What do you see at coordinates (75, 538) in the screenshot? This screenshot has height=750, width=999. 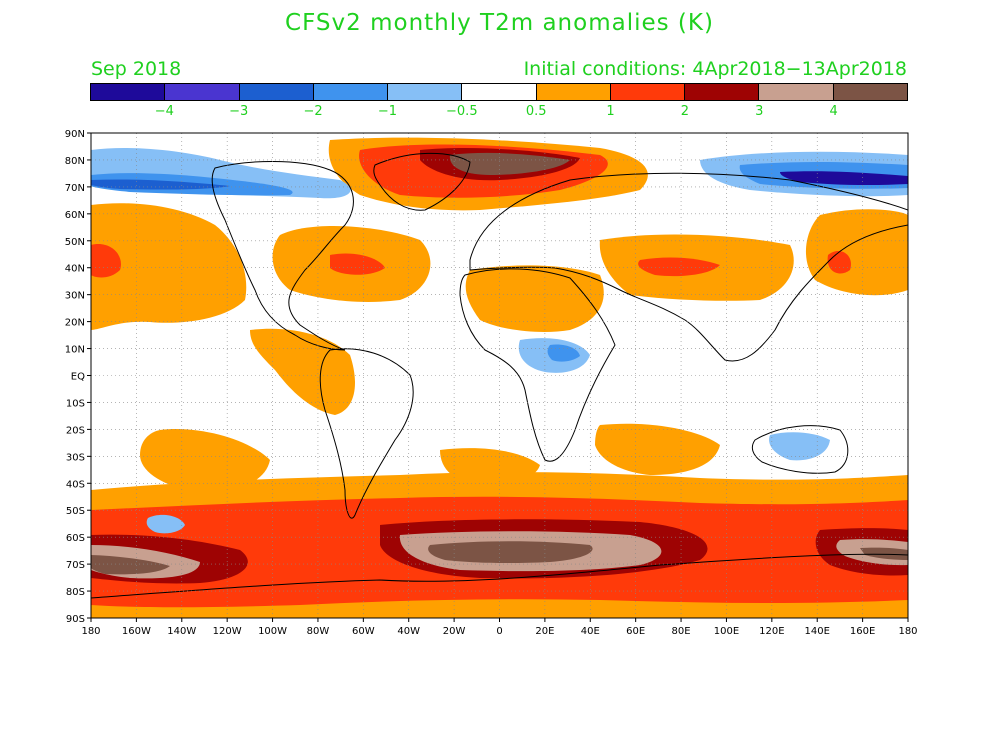 I see `lat-label: 60S` at bounding box center [75, 538].